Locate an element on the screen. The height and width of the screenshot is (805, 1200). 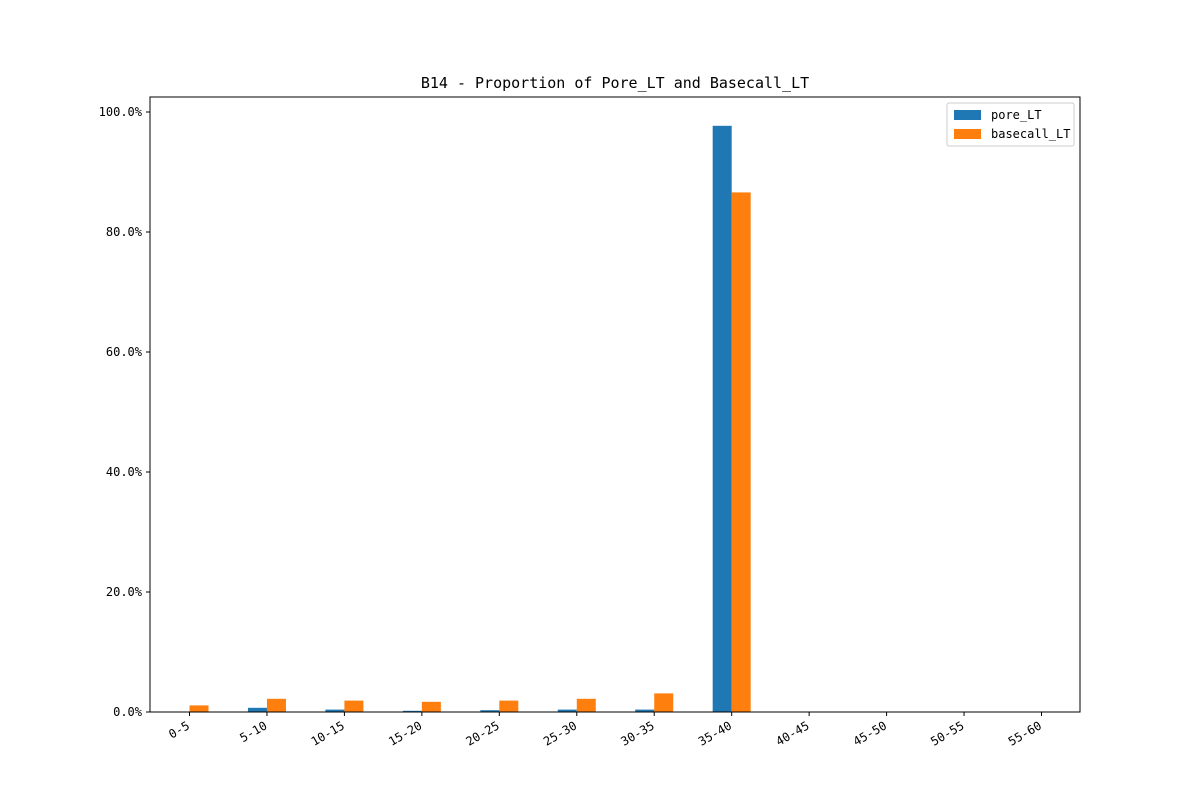
legend-swatch-basecall_LT is located at coordinates (967, 134).